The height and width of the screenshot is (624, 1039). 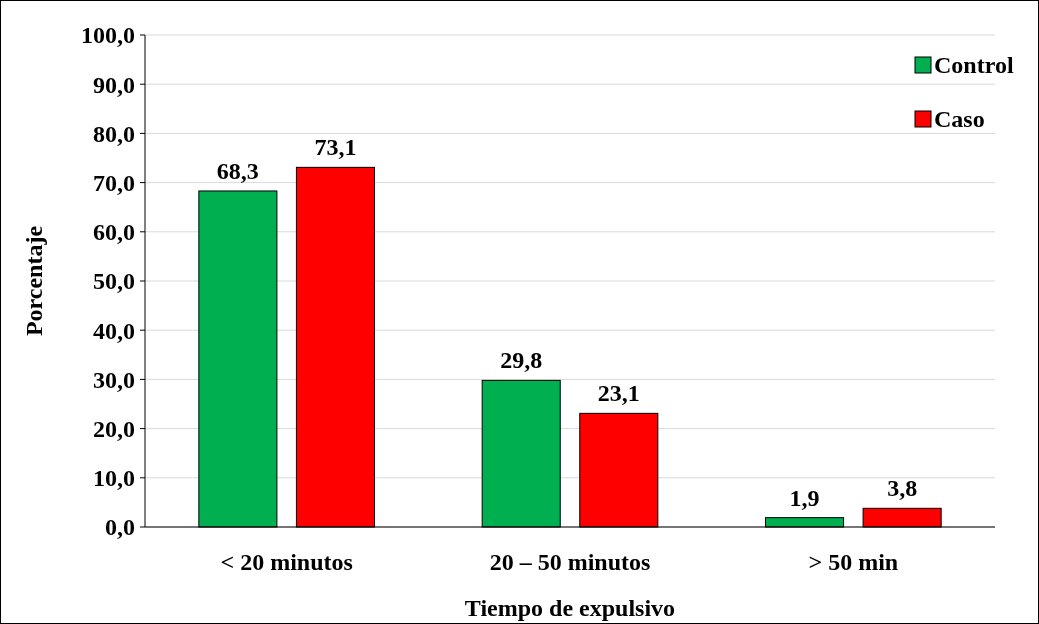 I want to click on x-tick-label: 20 – 50 minutos, so click(x=570, y=562).